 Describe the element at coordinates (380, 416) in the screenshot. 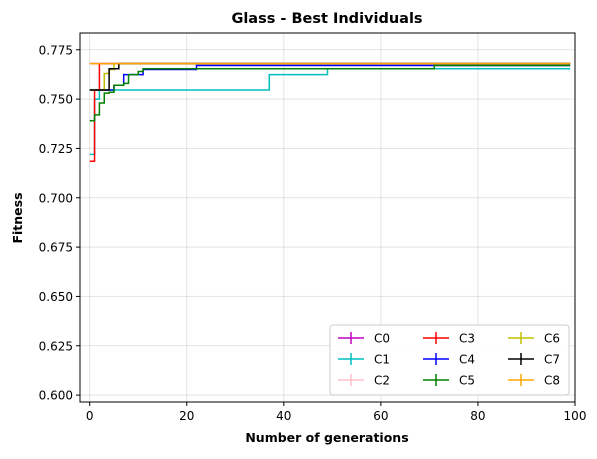

I see `x-tick-label: 60` at that location.